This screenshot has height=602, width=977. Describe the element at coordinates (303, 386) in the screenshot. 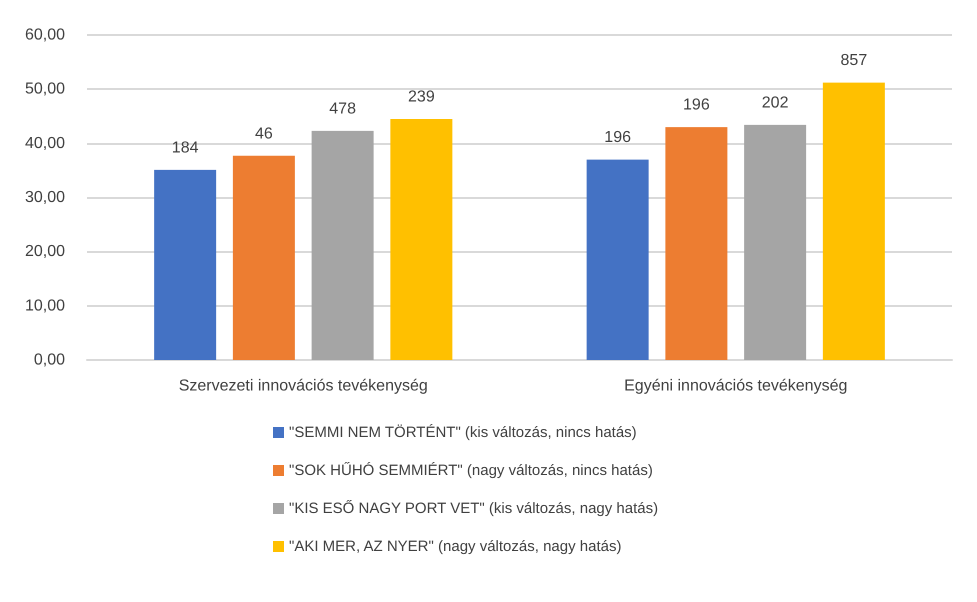

I see `x-tick-label: Szervezeti innovációs tevékenység` at that location.